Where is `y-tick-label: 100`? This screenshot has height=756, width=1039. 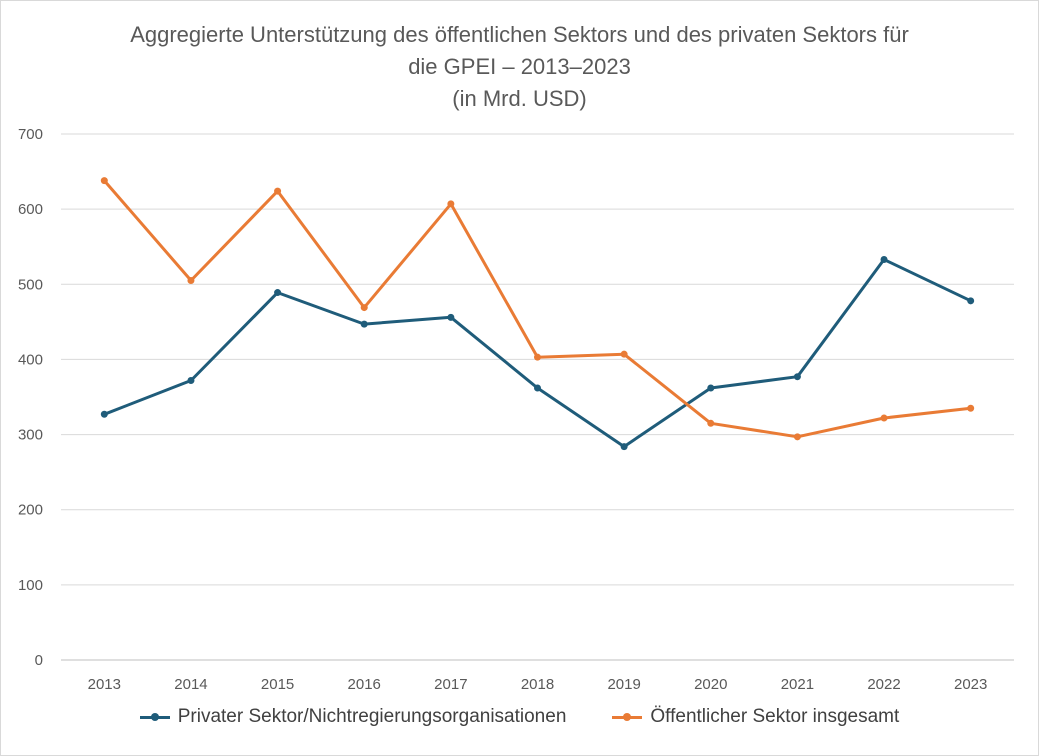 y-tick-label: 100 is located at coordinates (30, 585).